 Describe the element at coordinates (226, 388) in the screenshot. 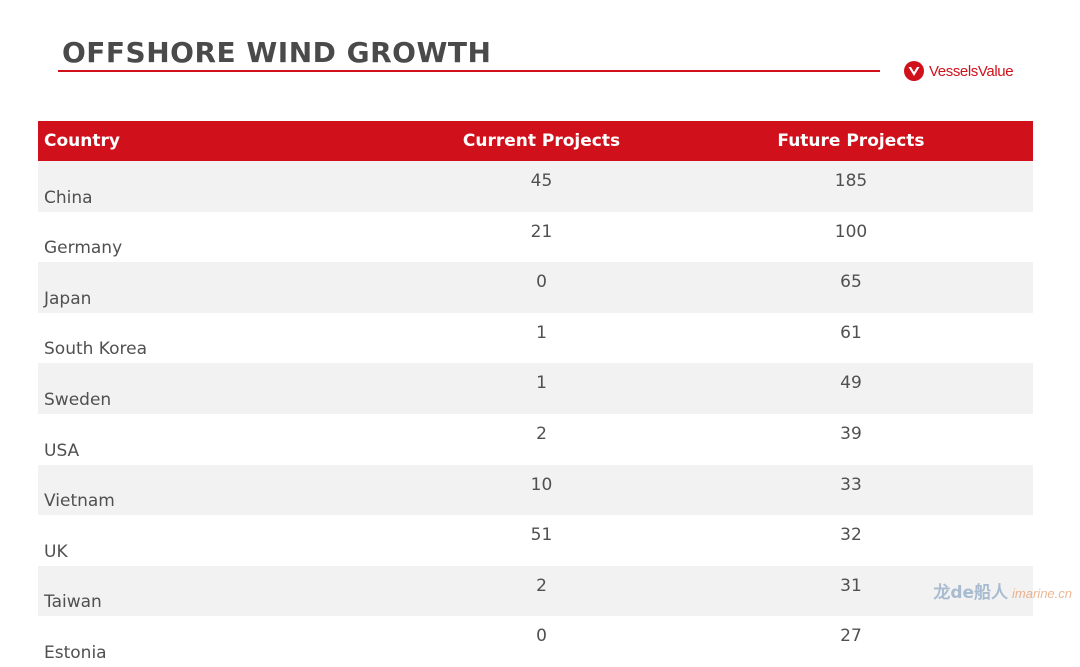

I see `country-cell: Sweden` at that location.